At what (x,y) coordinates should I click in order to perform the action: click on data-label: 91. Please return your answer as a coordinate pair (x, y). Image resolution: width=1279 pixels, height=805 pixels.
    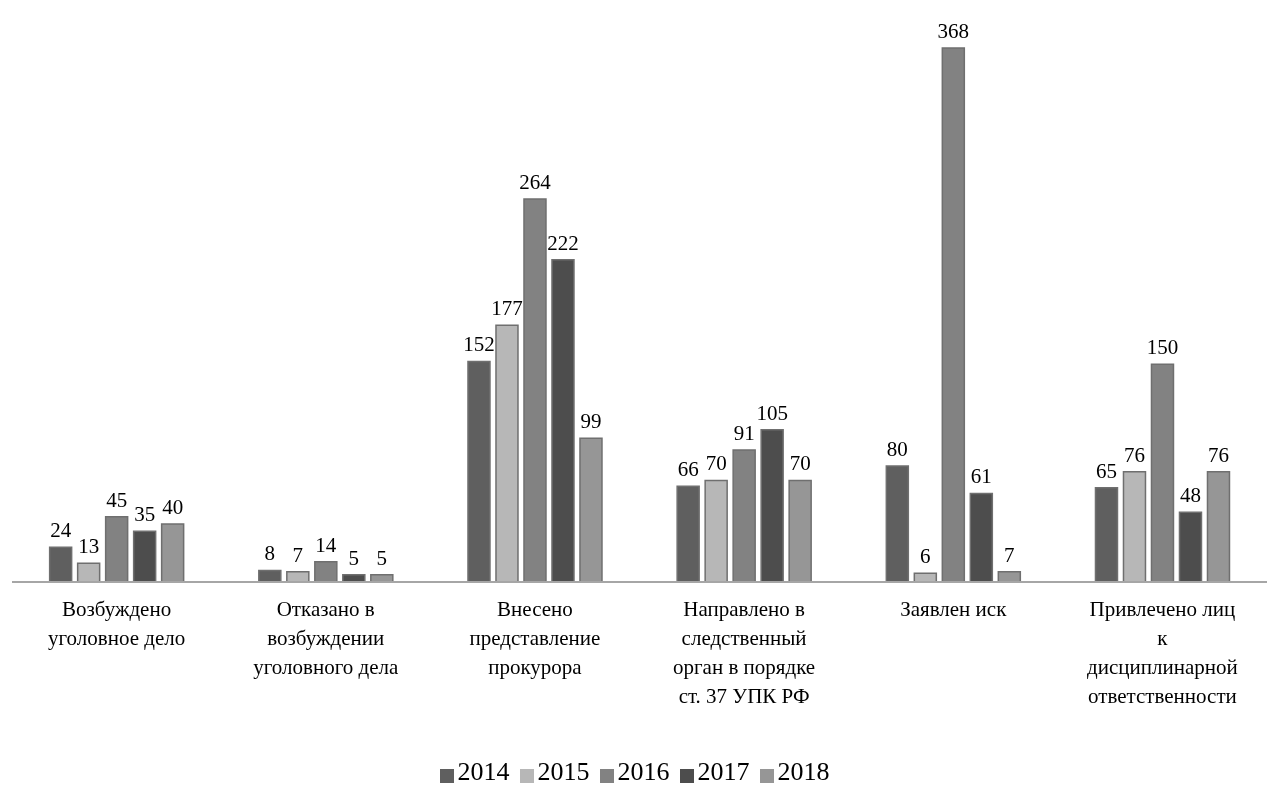
    Looking at the image, I should click on (744, 432).